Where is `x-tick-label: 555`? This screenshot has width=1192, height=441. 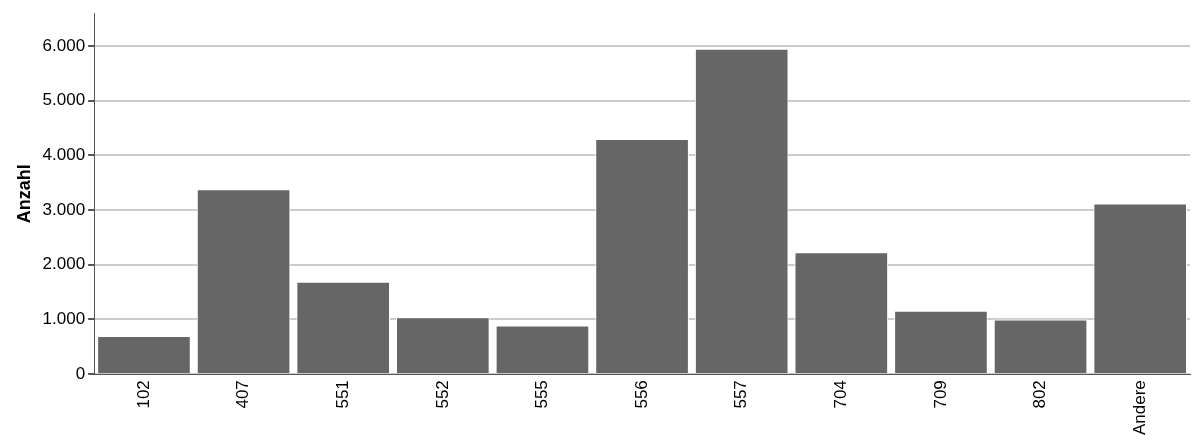 x-tick-label: 555 is located at coordinates (542, 394).